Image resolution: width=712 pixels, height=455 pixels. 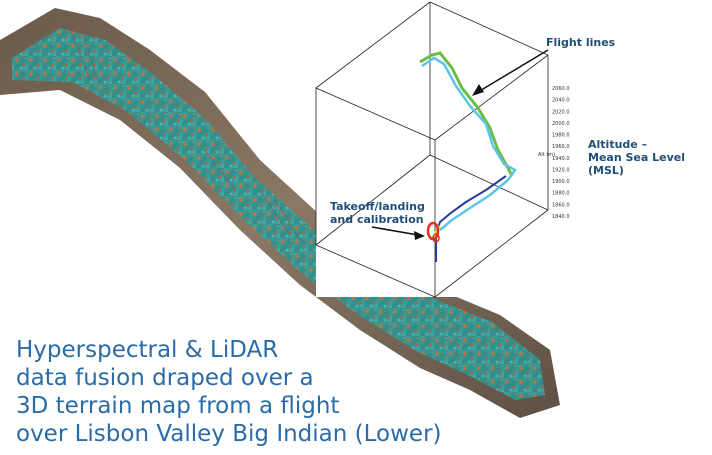 What do you see at coordinates (147, 350) in the screenshot?
I see `caption-line-1: Hyperspectral & LiDAR` at bounding box center [147, 350].